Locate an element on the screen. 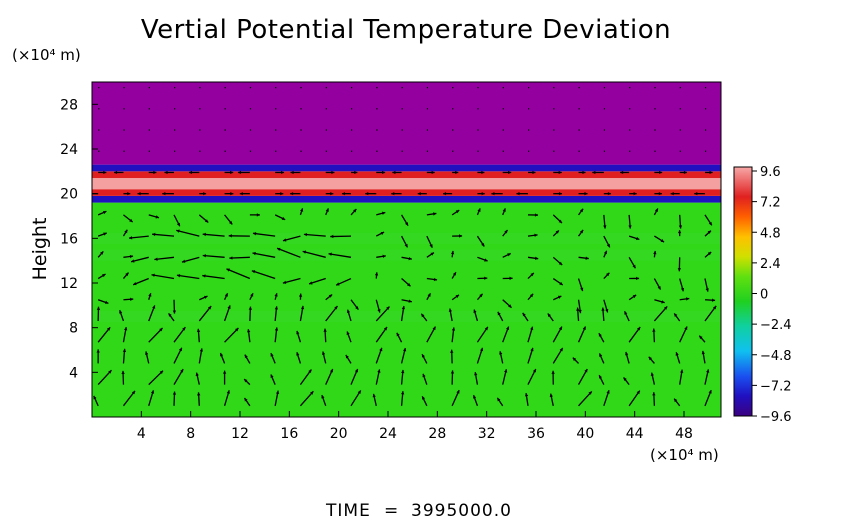 This screenshot has height=519, width=854. x-tick-label-48: 48 is located at coordinates (684, 434).